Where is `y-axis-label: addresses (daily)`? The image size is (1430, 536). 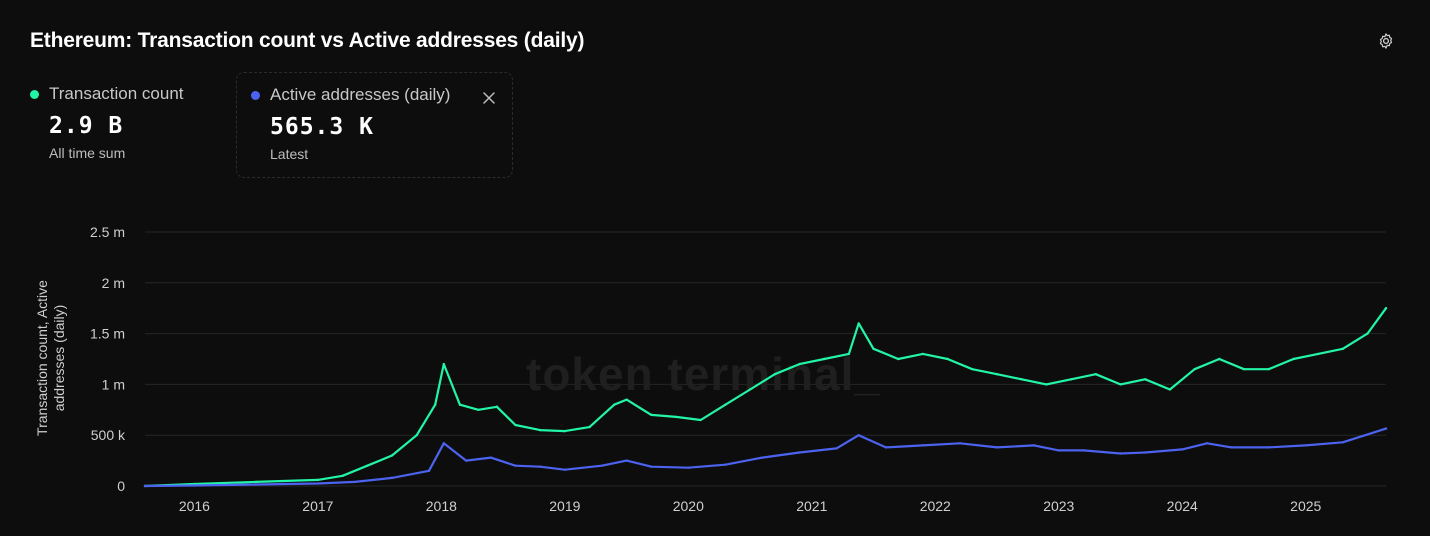
y-axis-label: addresses (daily) is located at coordinates (59, 358).